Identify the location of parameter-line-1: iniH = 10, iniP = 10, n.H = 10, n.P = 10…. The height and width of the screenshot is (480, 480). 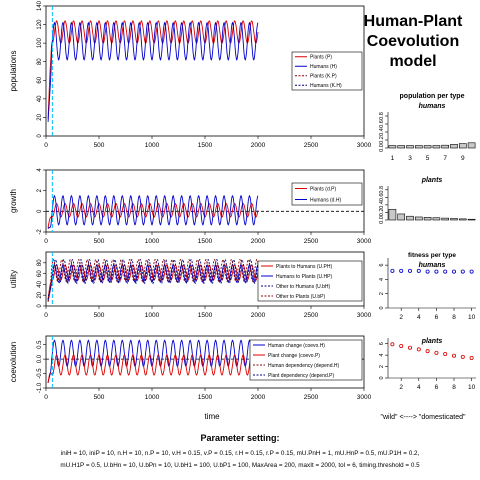
(240, 453).